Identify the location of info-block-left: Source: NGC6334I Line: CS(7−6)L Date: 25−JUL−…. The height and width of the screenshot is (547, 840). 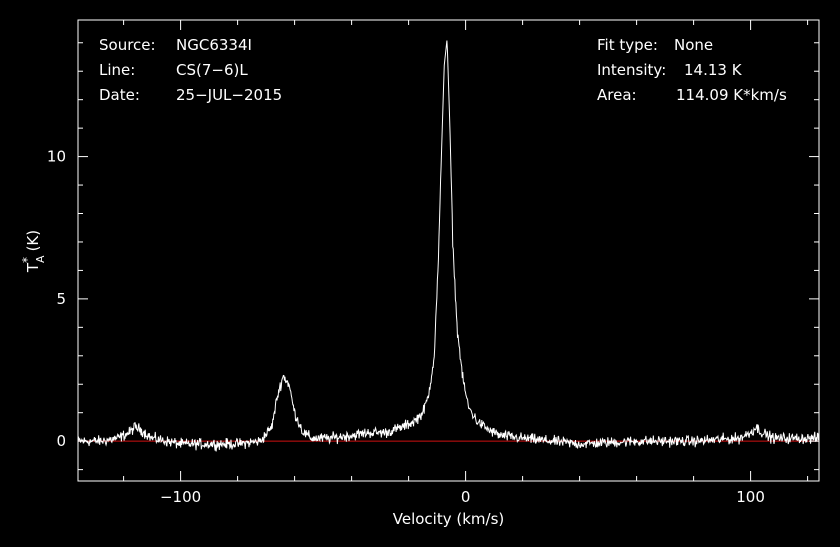
(190, 70).